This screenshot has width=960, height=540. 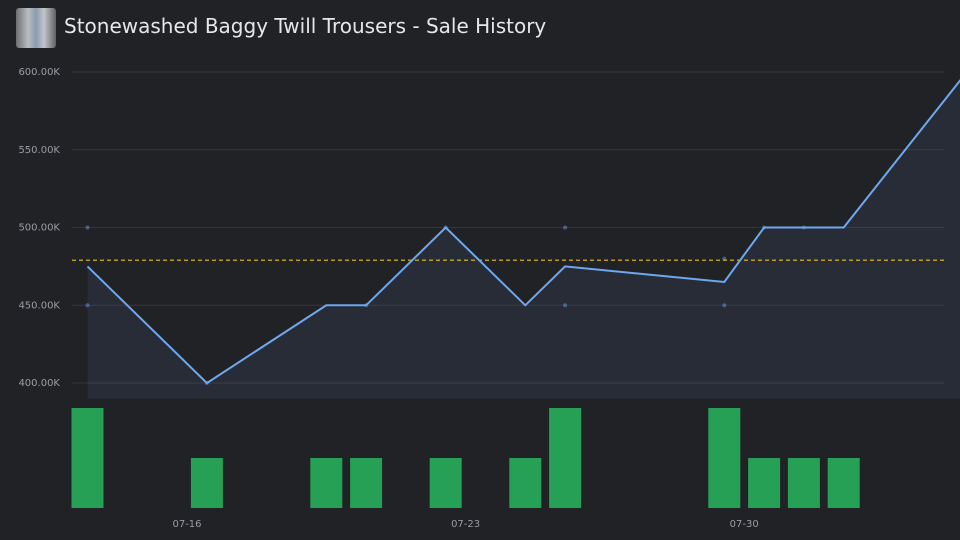 What do you see at coordinates (36, 28) in the screenshot?
I see `product-thumbnail` at bounding box center [36, 28].